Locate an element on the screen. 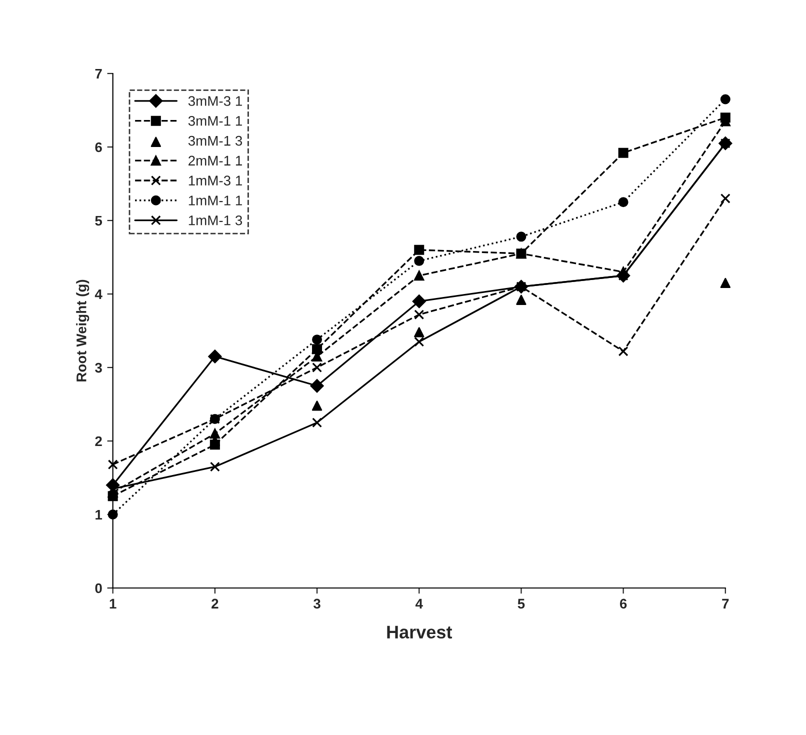 This screenshot has width=806, height=735. y-tick-label: 3 is located at coordinates (98, 367).